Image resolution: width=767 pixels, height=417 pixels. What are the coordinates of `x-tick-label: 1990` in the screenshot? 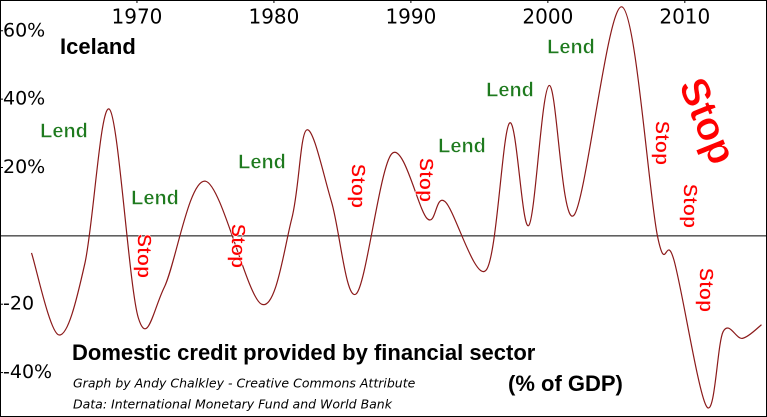 It's located at (410, 17).